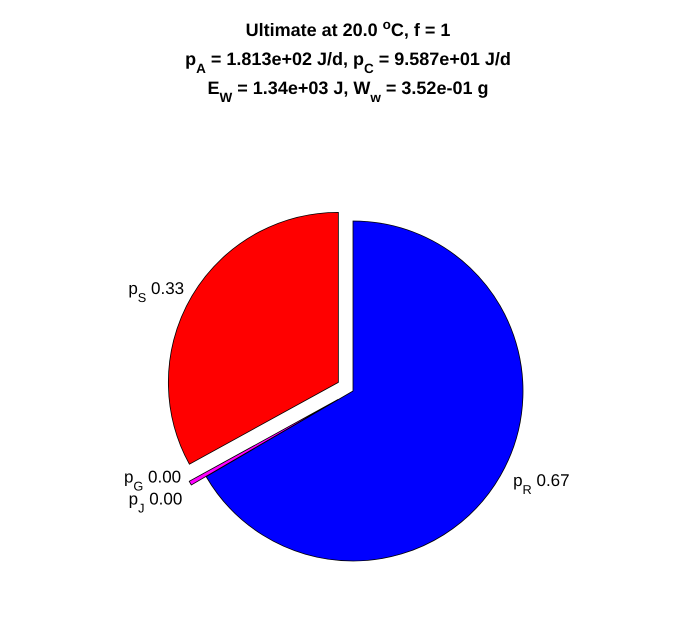 The width and height of the screenshot is (696, 618). Describe the element at coordinates (137, 292) in the screenshot. I see `slice-label: p$_{S}$` at that location.